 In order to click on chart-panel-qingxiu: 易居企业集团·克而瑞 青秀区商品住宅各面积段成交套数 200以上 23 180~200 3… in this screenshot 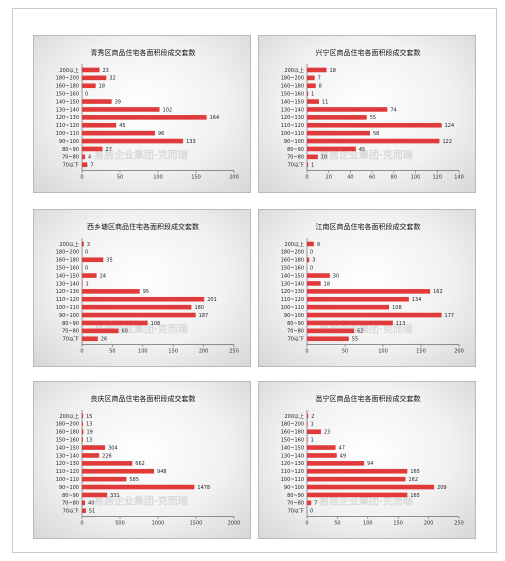, I will do `click(142, 114)`.